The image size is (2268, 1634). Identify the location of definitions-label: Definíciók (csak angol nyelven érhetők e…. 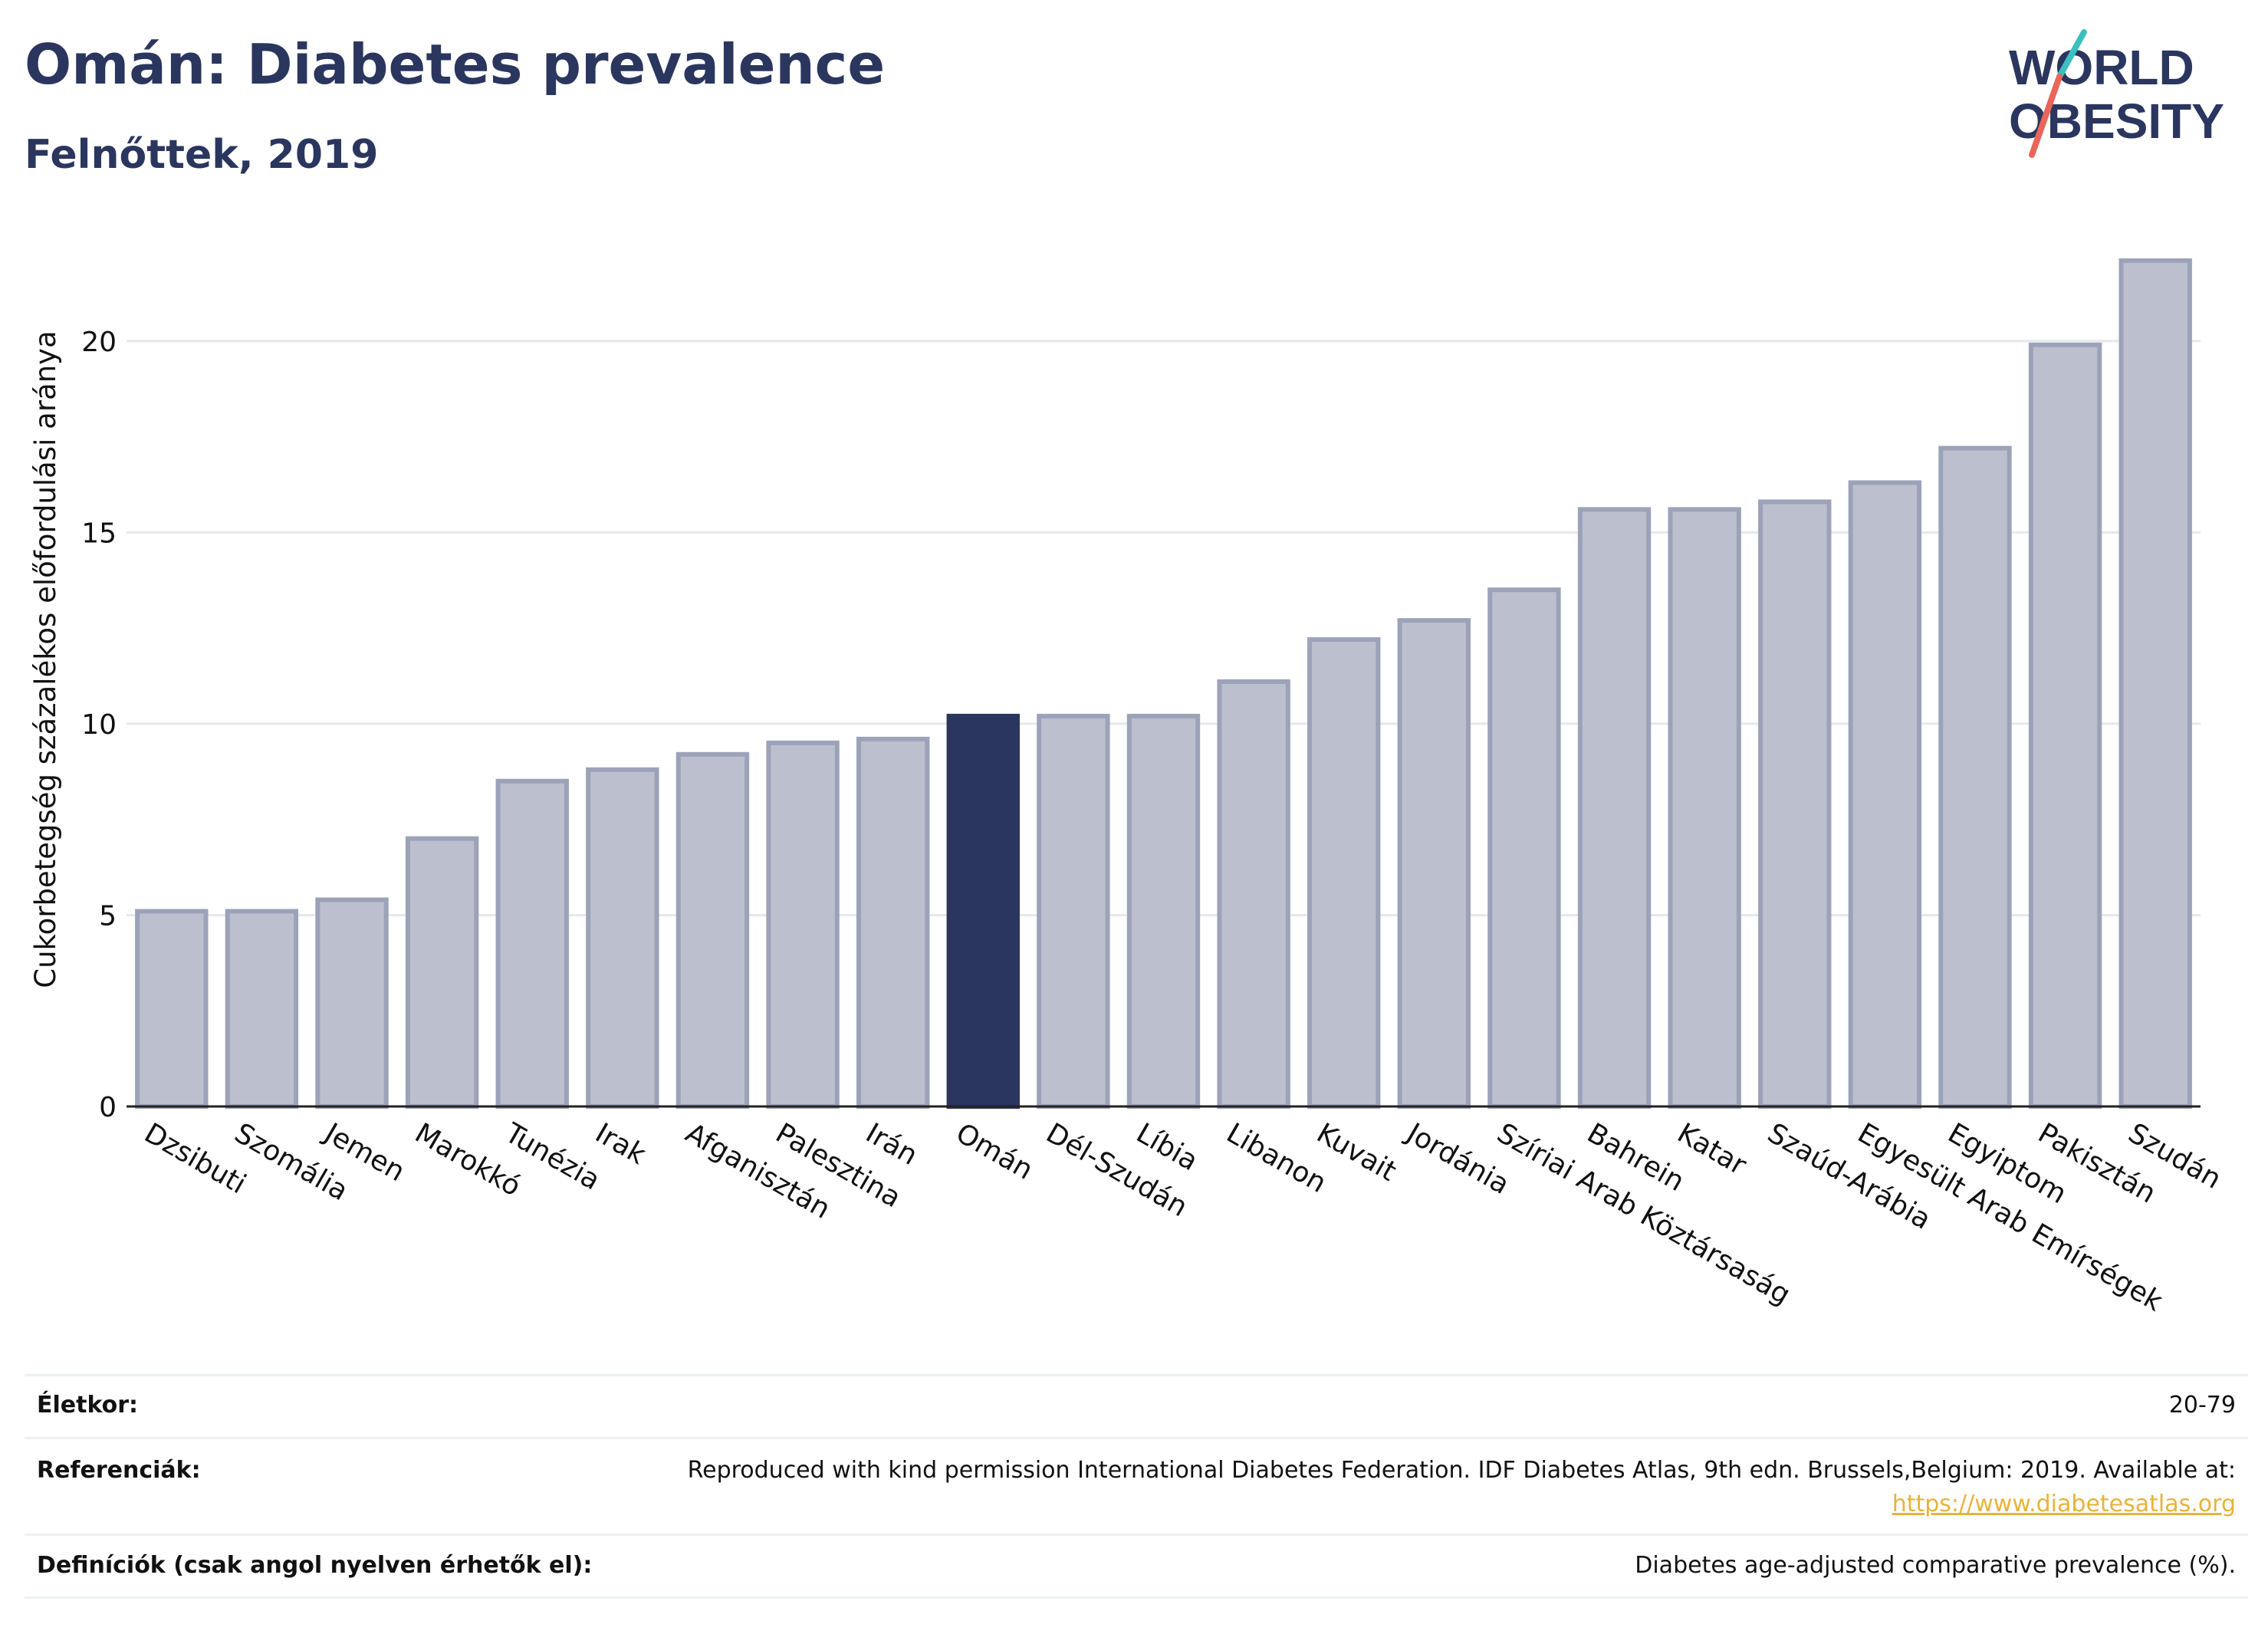
(315, 1566).